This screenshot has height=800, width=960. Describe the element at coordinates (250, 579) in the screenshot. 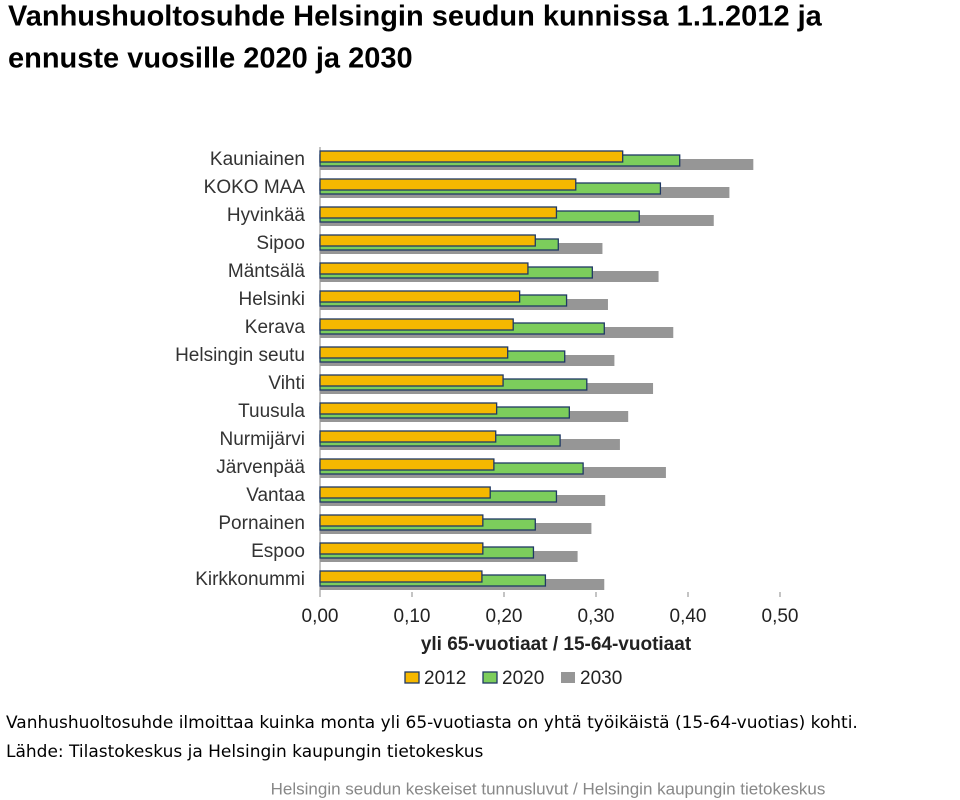

I see `y-tick-label: Kirkkonummi` at that location.